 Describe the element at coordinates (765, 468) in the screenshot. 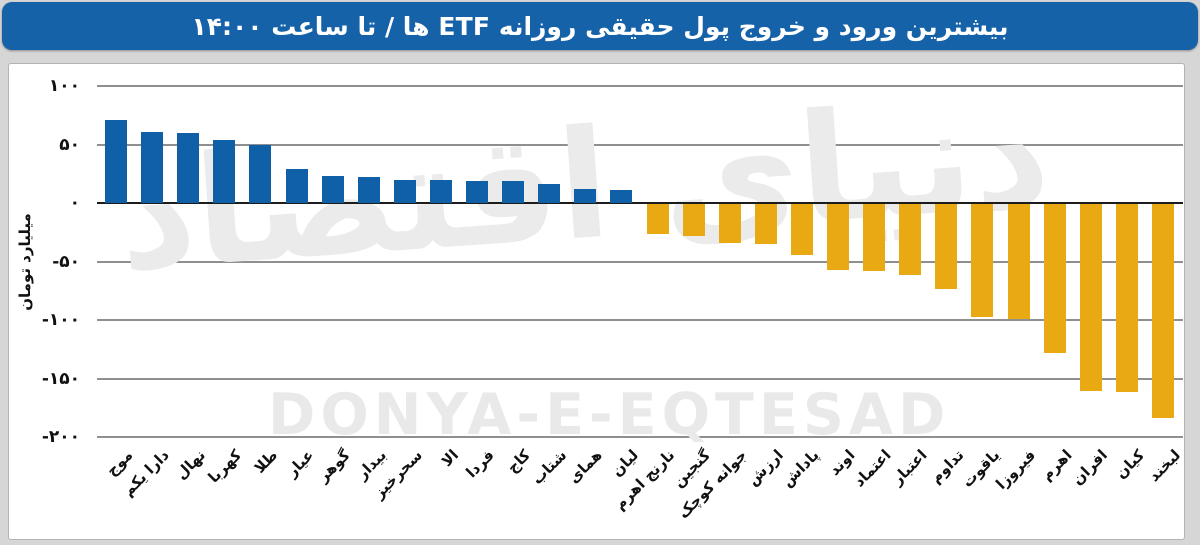

I see `x-category-label: ارزش` at that location.